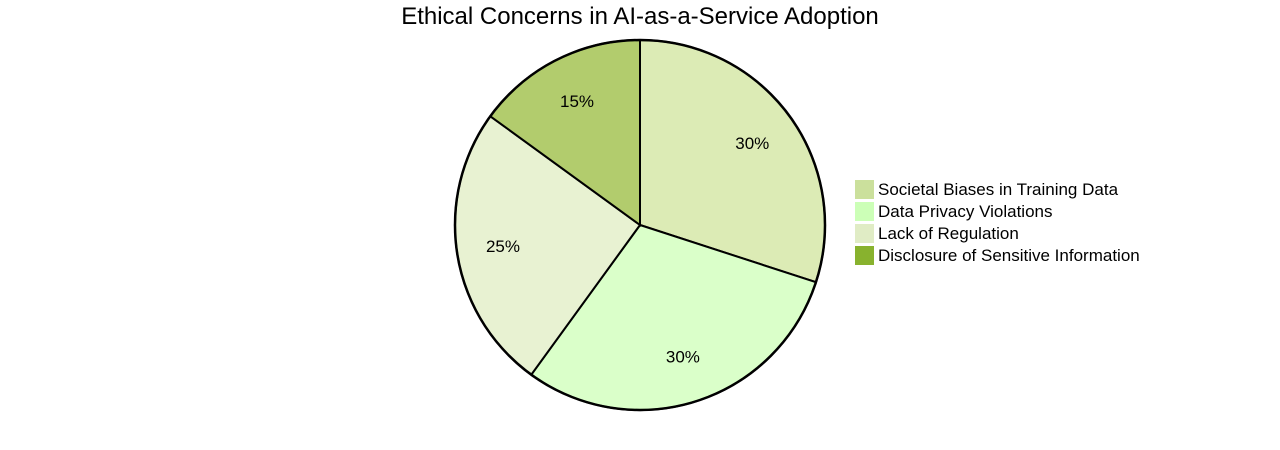 This screenshot has width=1280, height=450. Describe the element at coordinates (864, 255) in the screenshot. I see `legend-swatch-disclosure-of-sensitive-information` at that location.